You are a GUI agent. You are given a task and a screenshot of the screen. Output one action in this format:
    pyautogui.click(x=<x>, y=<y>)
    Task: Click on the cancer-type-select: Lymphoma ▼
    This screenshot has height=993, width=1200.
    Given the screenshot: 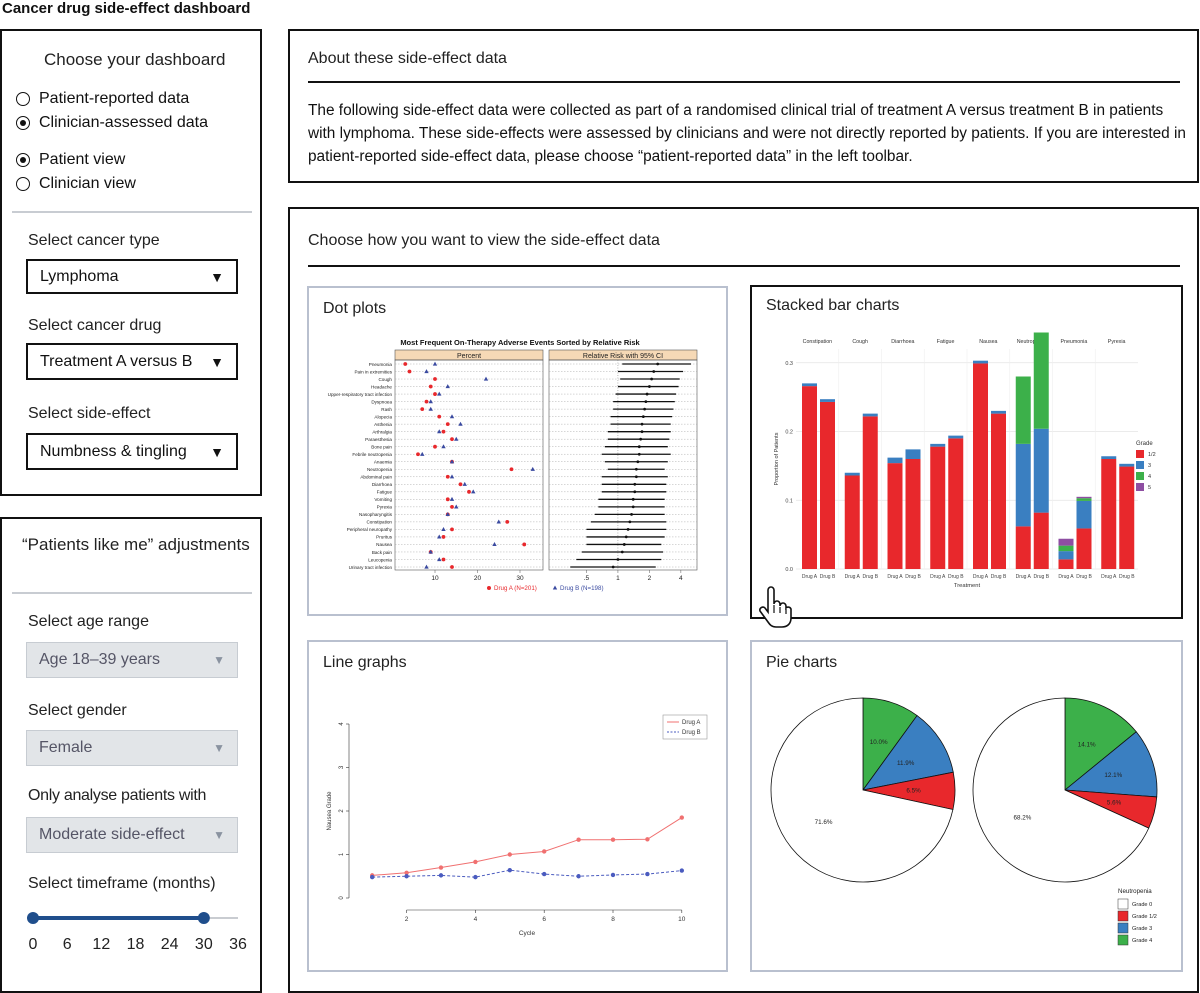 What is the action you would take?
    pyautogui.click(x=132, y=276)
    